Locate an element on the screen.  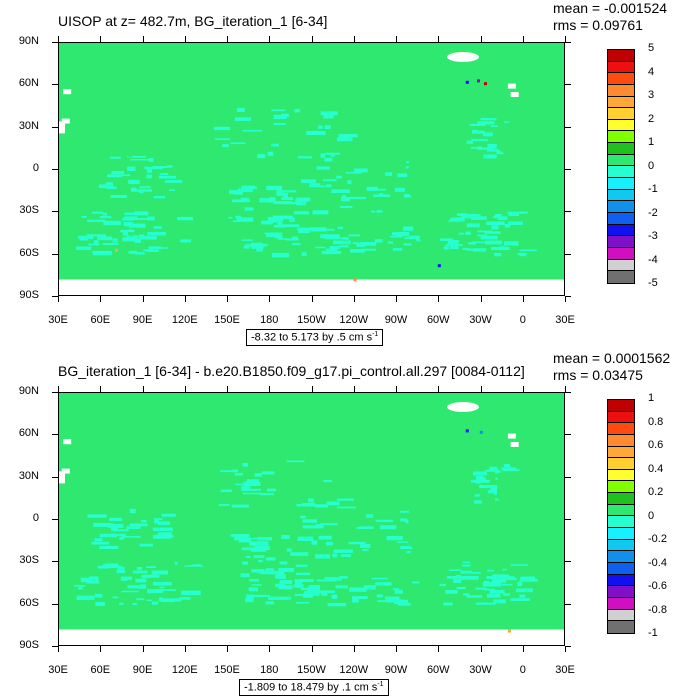
colorbar is located at coordinates (621, 516).